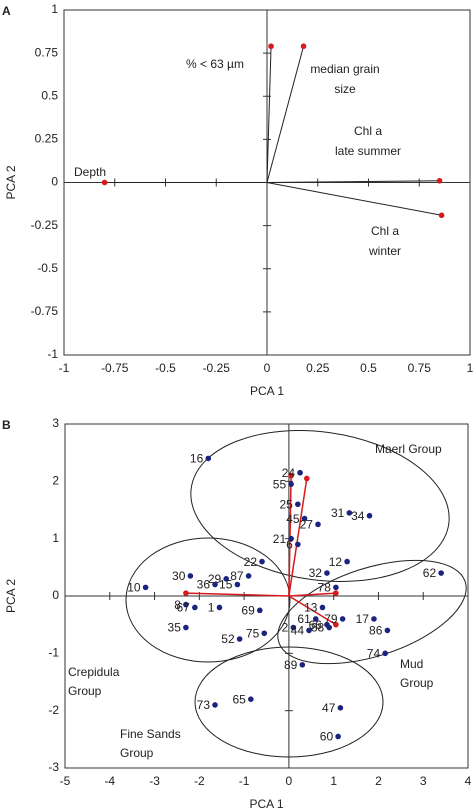 This screenshot has width=474, height=811. Describe the element at coordinates (6, 425) in the screenshot. I see `panel-label: B` at that location.